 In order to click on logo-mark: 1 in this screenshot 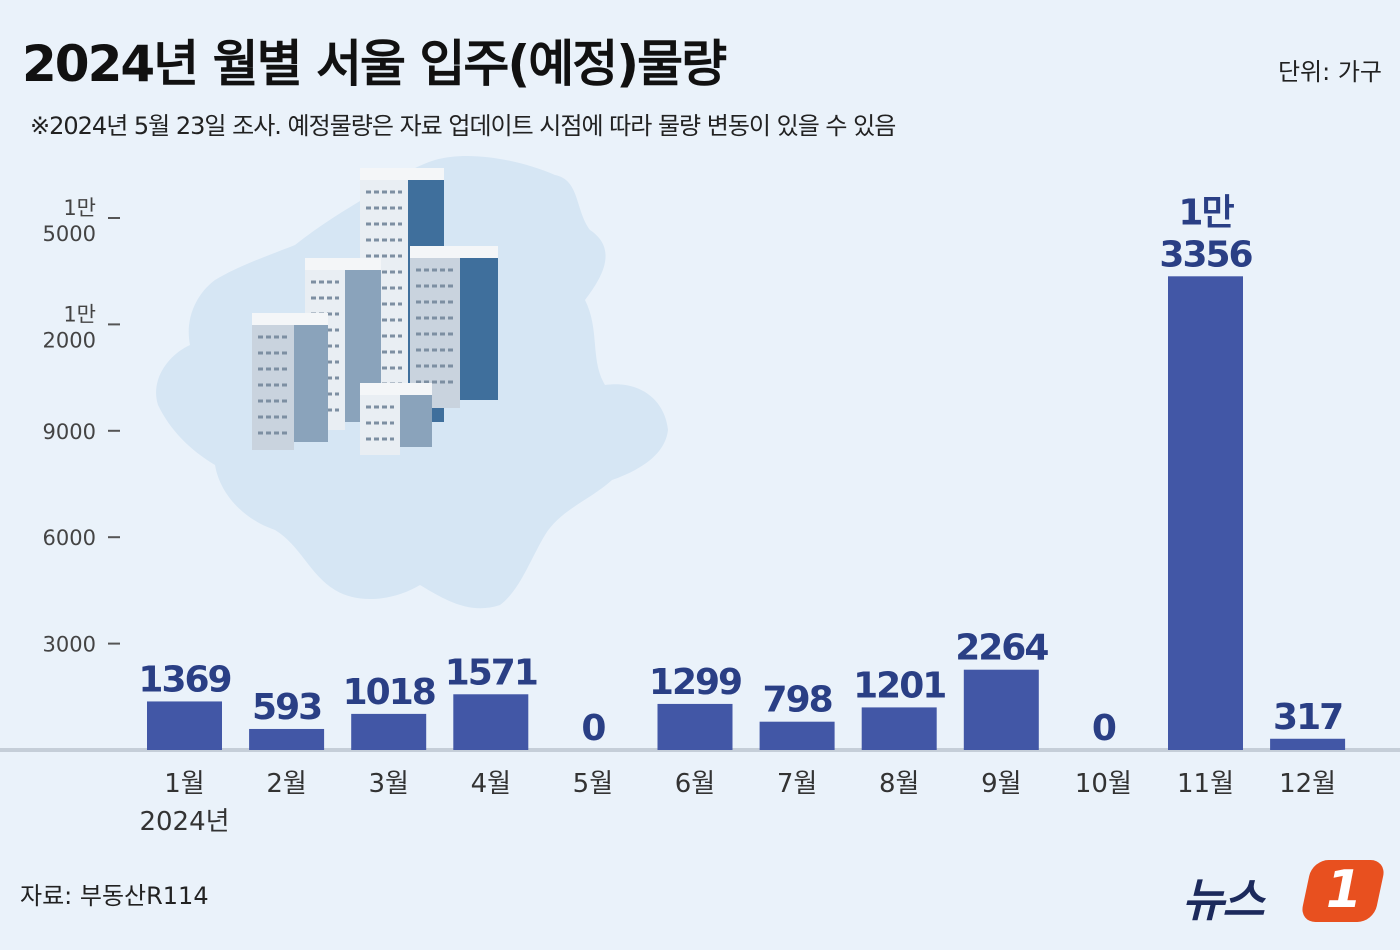, I will do `click(1343, 890)`.